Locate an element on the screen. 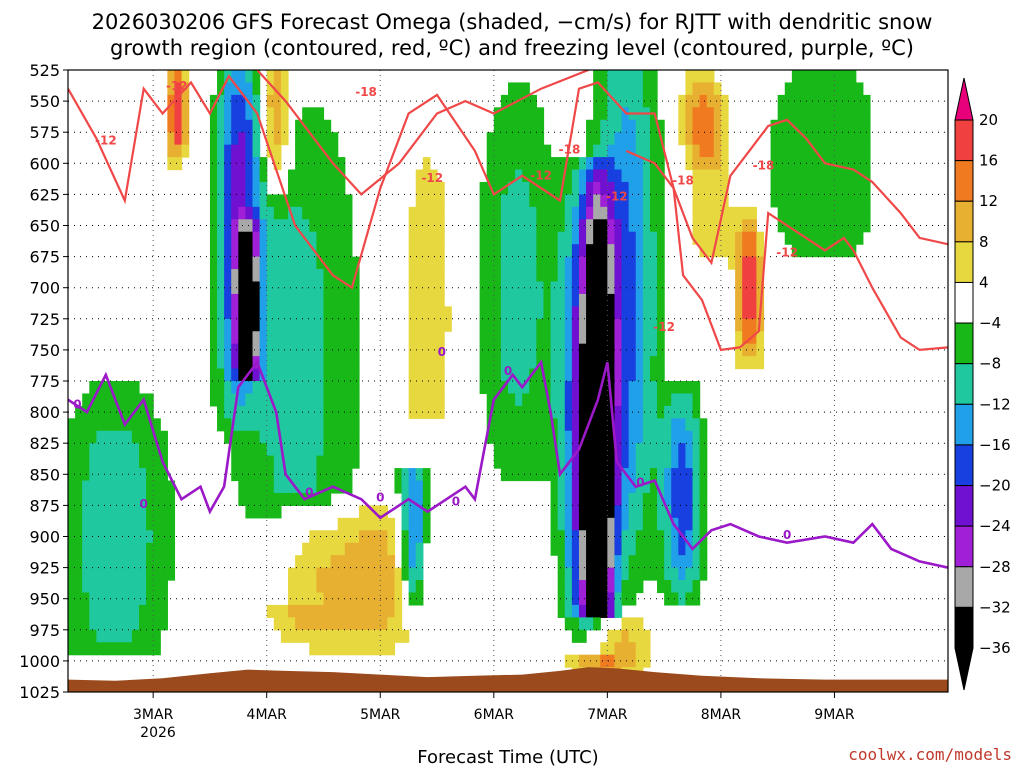 This screenshot has width=1024, height=768. credit-link: coolwx.com/models is located at coordinates (930, 754).